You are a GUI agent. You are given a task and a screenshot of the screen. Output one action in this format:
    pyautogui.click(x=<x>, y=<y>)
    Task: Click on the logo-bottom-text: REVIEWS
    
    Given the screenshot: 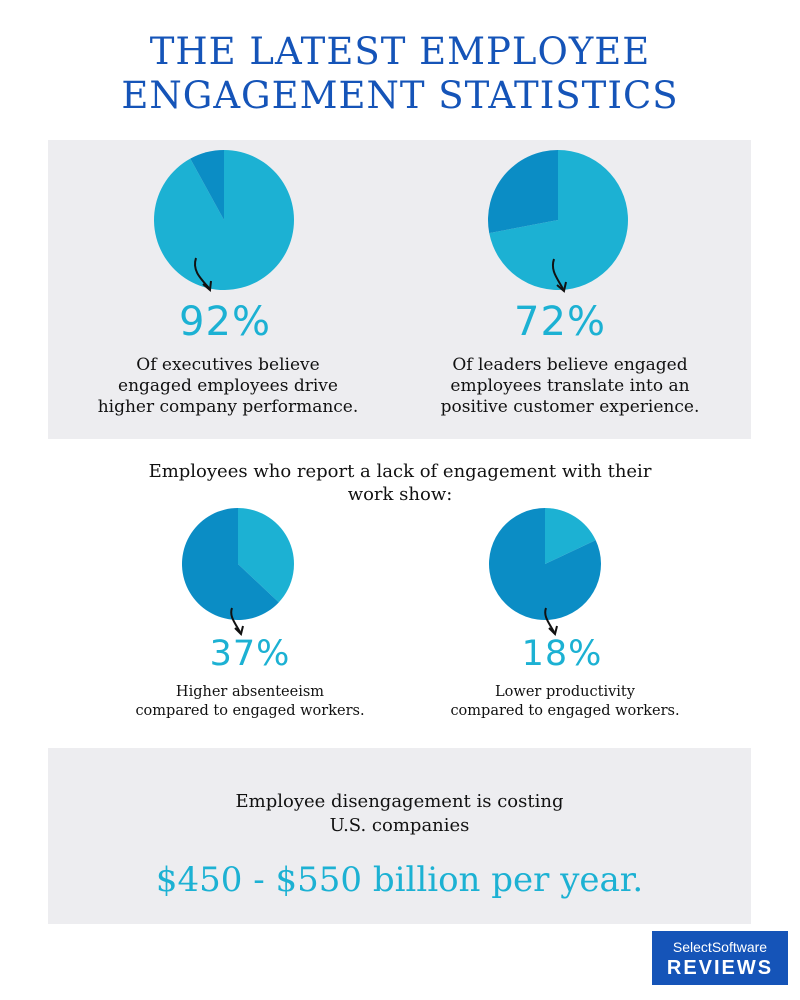 What is the action you would take?
    pyautogui.click(x=720, y=968)
    